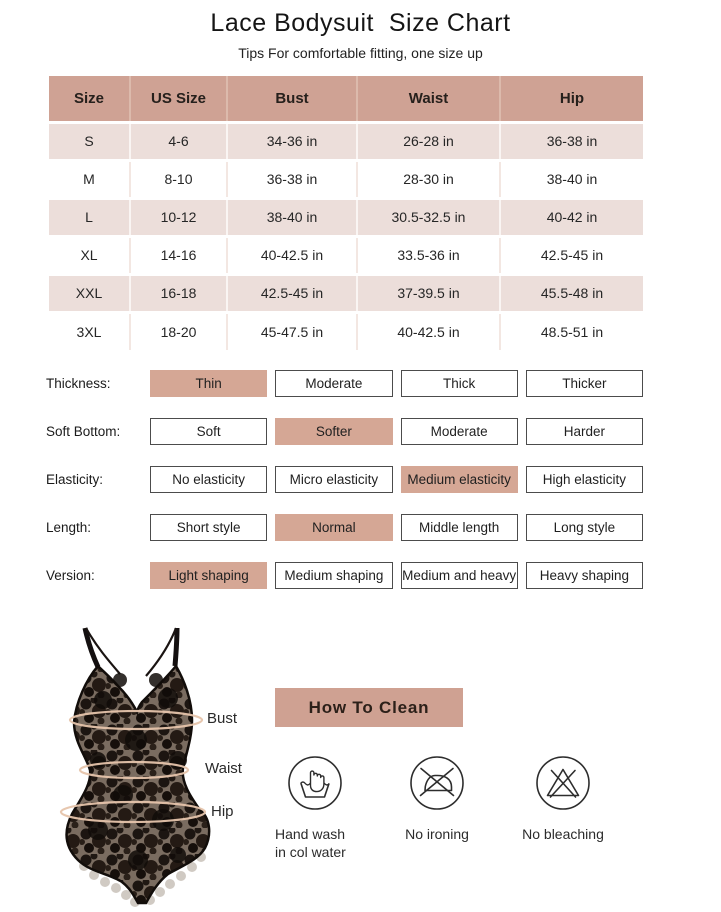 The width and height of the screenshot is (721, 912). What do you see at coordinates (334, 431) in the screenshot?
I see `attribute-option: Softer` at bounding box center [334, 431].